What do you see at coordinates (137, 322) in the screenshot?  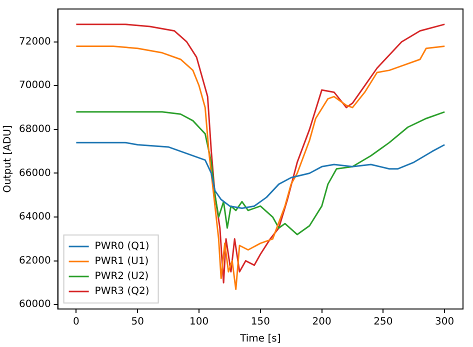 I see `x-tick-label: 50` at bounding box center [137, 322].